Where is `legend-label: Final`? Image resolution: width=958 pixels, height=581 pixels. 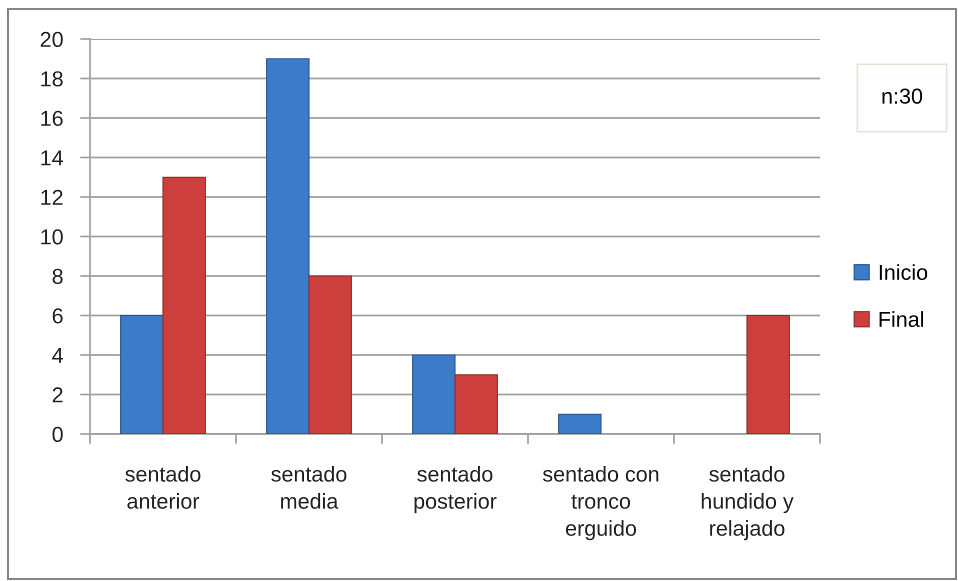 legend-label: Final is located at coordinates (902, 319).